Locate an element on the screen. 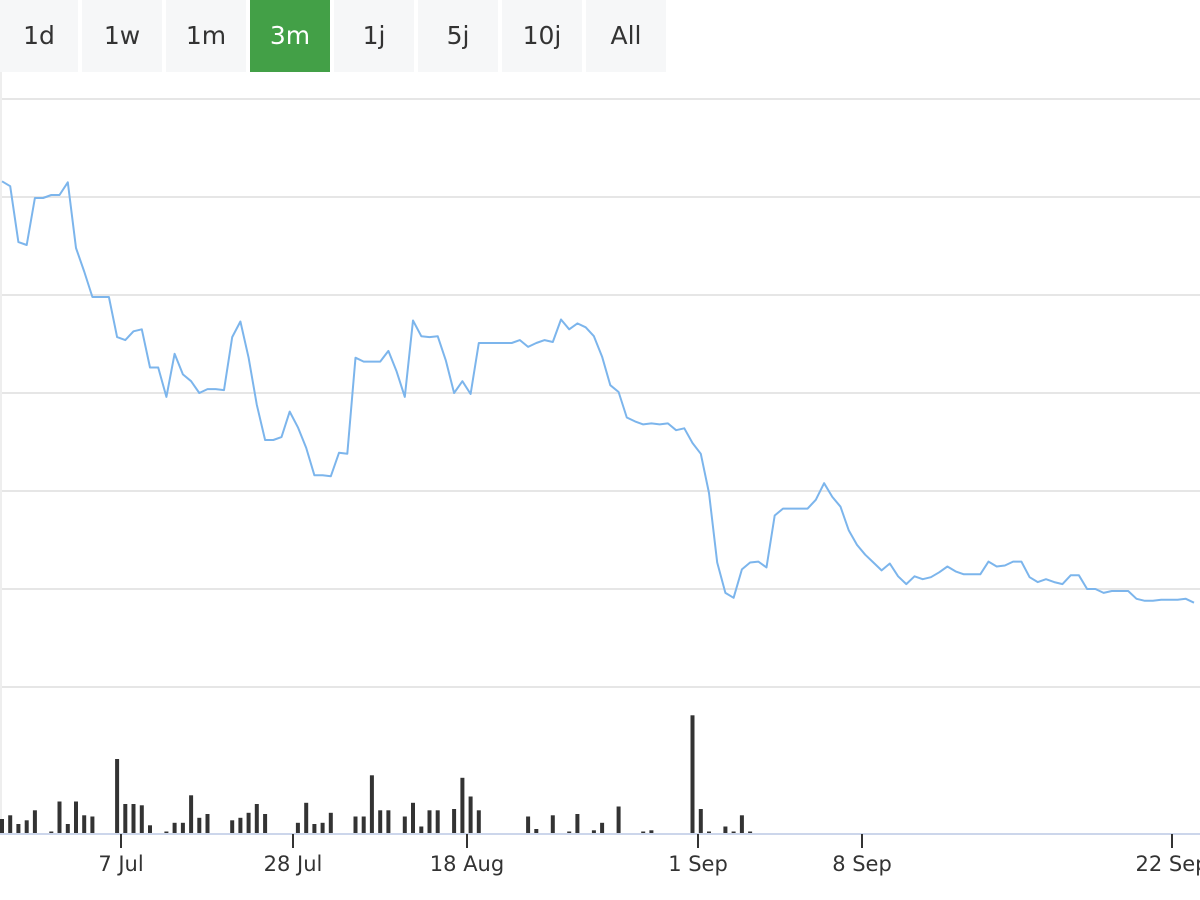  range-button-10j: 10j is located at coordinates (542, 36).